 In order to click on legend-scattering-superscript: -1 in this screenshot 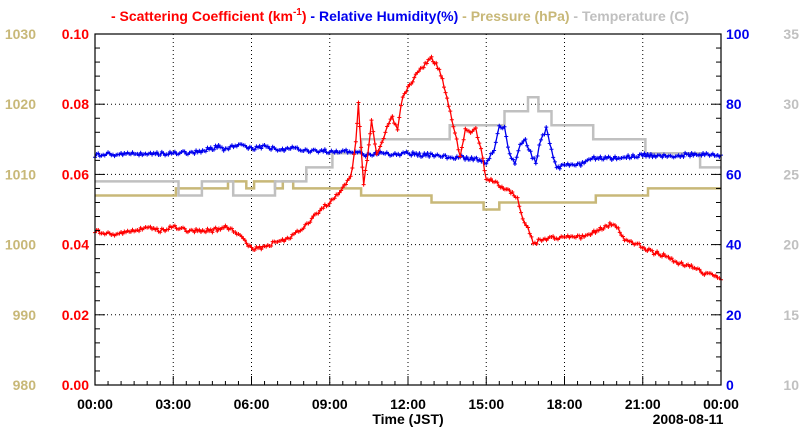, I will do `click(297, 12)`.